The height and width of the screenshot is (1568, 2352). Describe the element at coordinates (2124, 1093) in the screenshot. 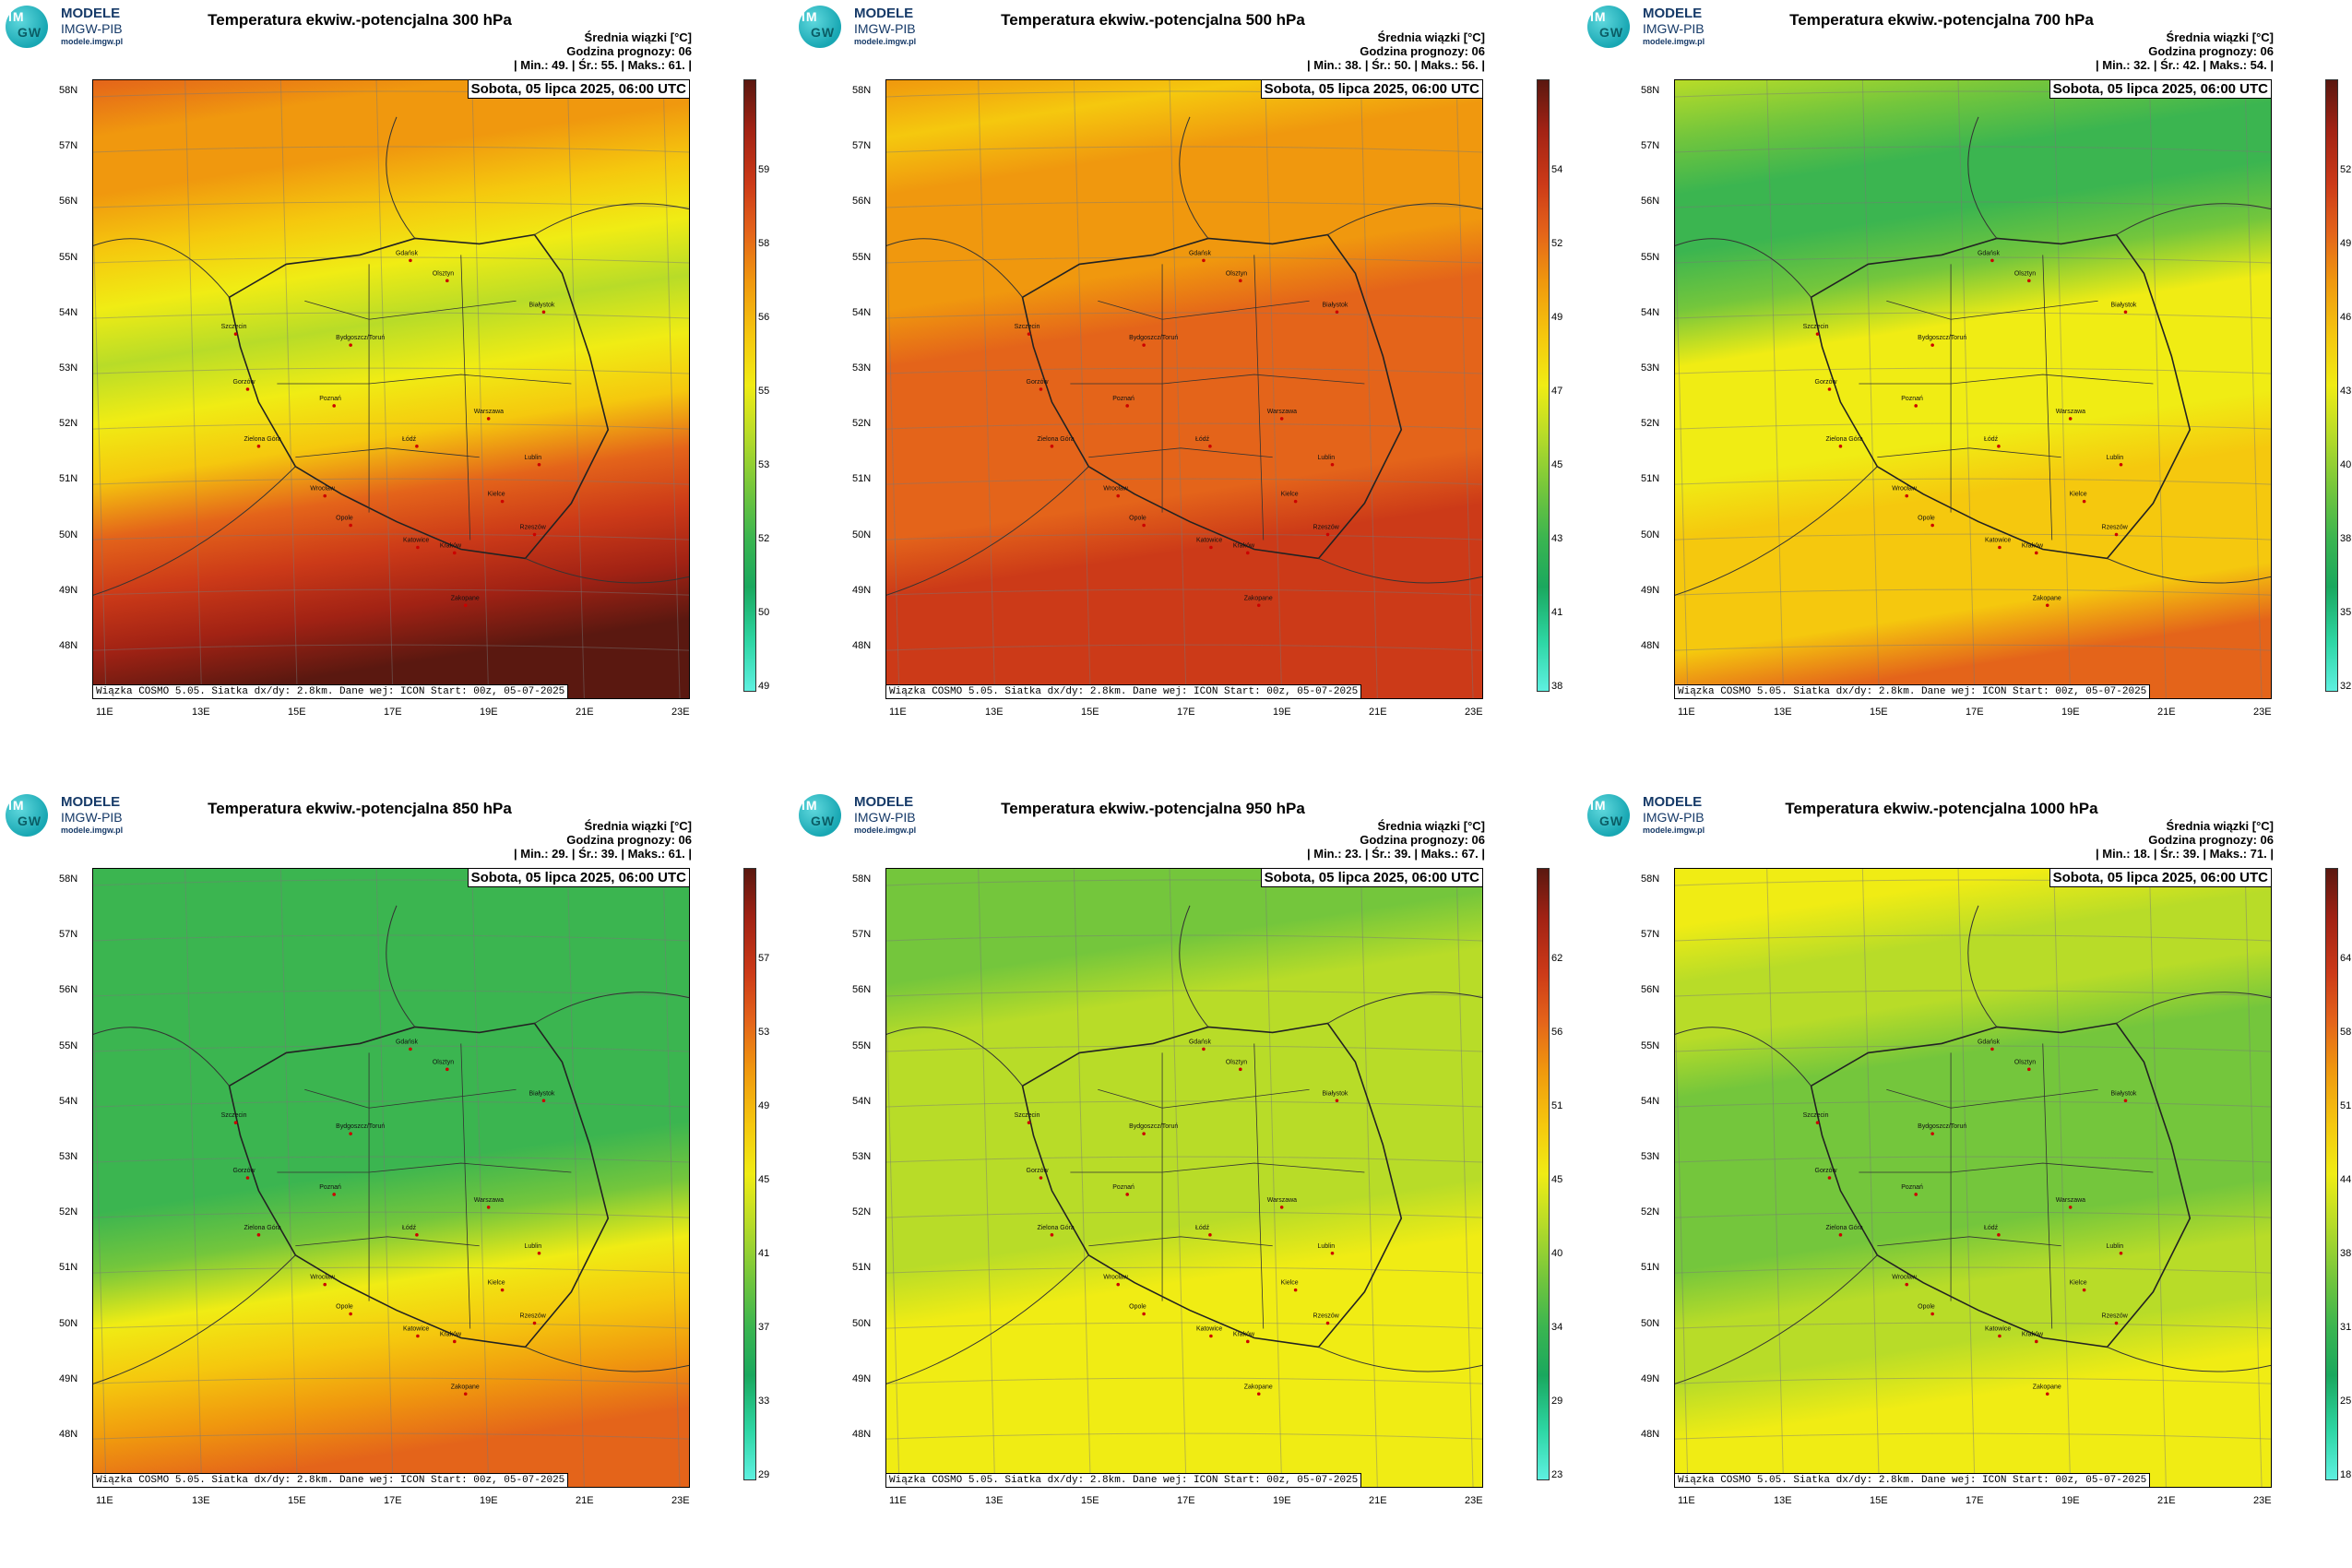

I see `city-label: Białystok` at that location.